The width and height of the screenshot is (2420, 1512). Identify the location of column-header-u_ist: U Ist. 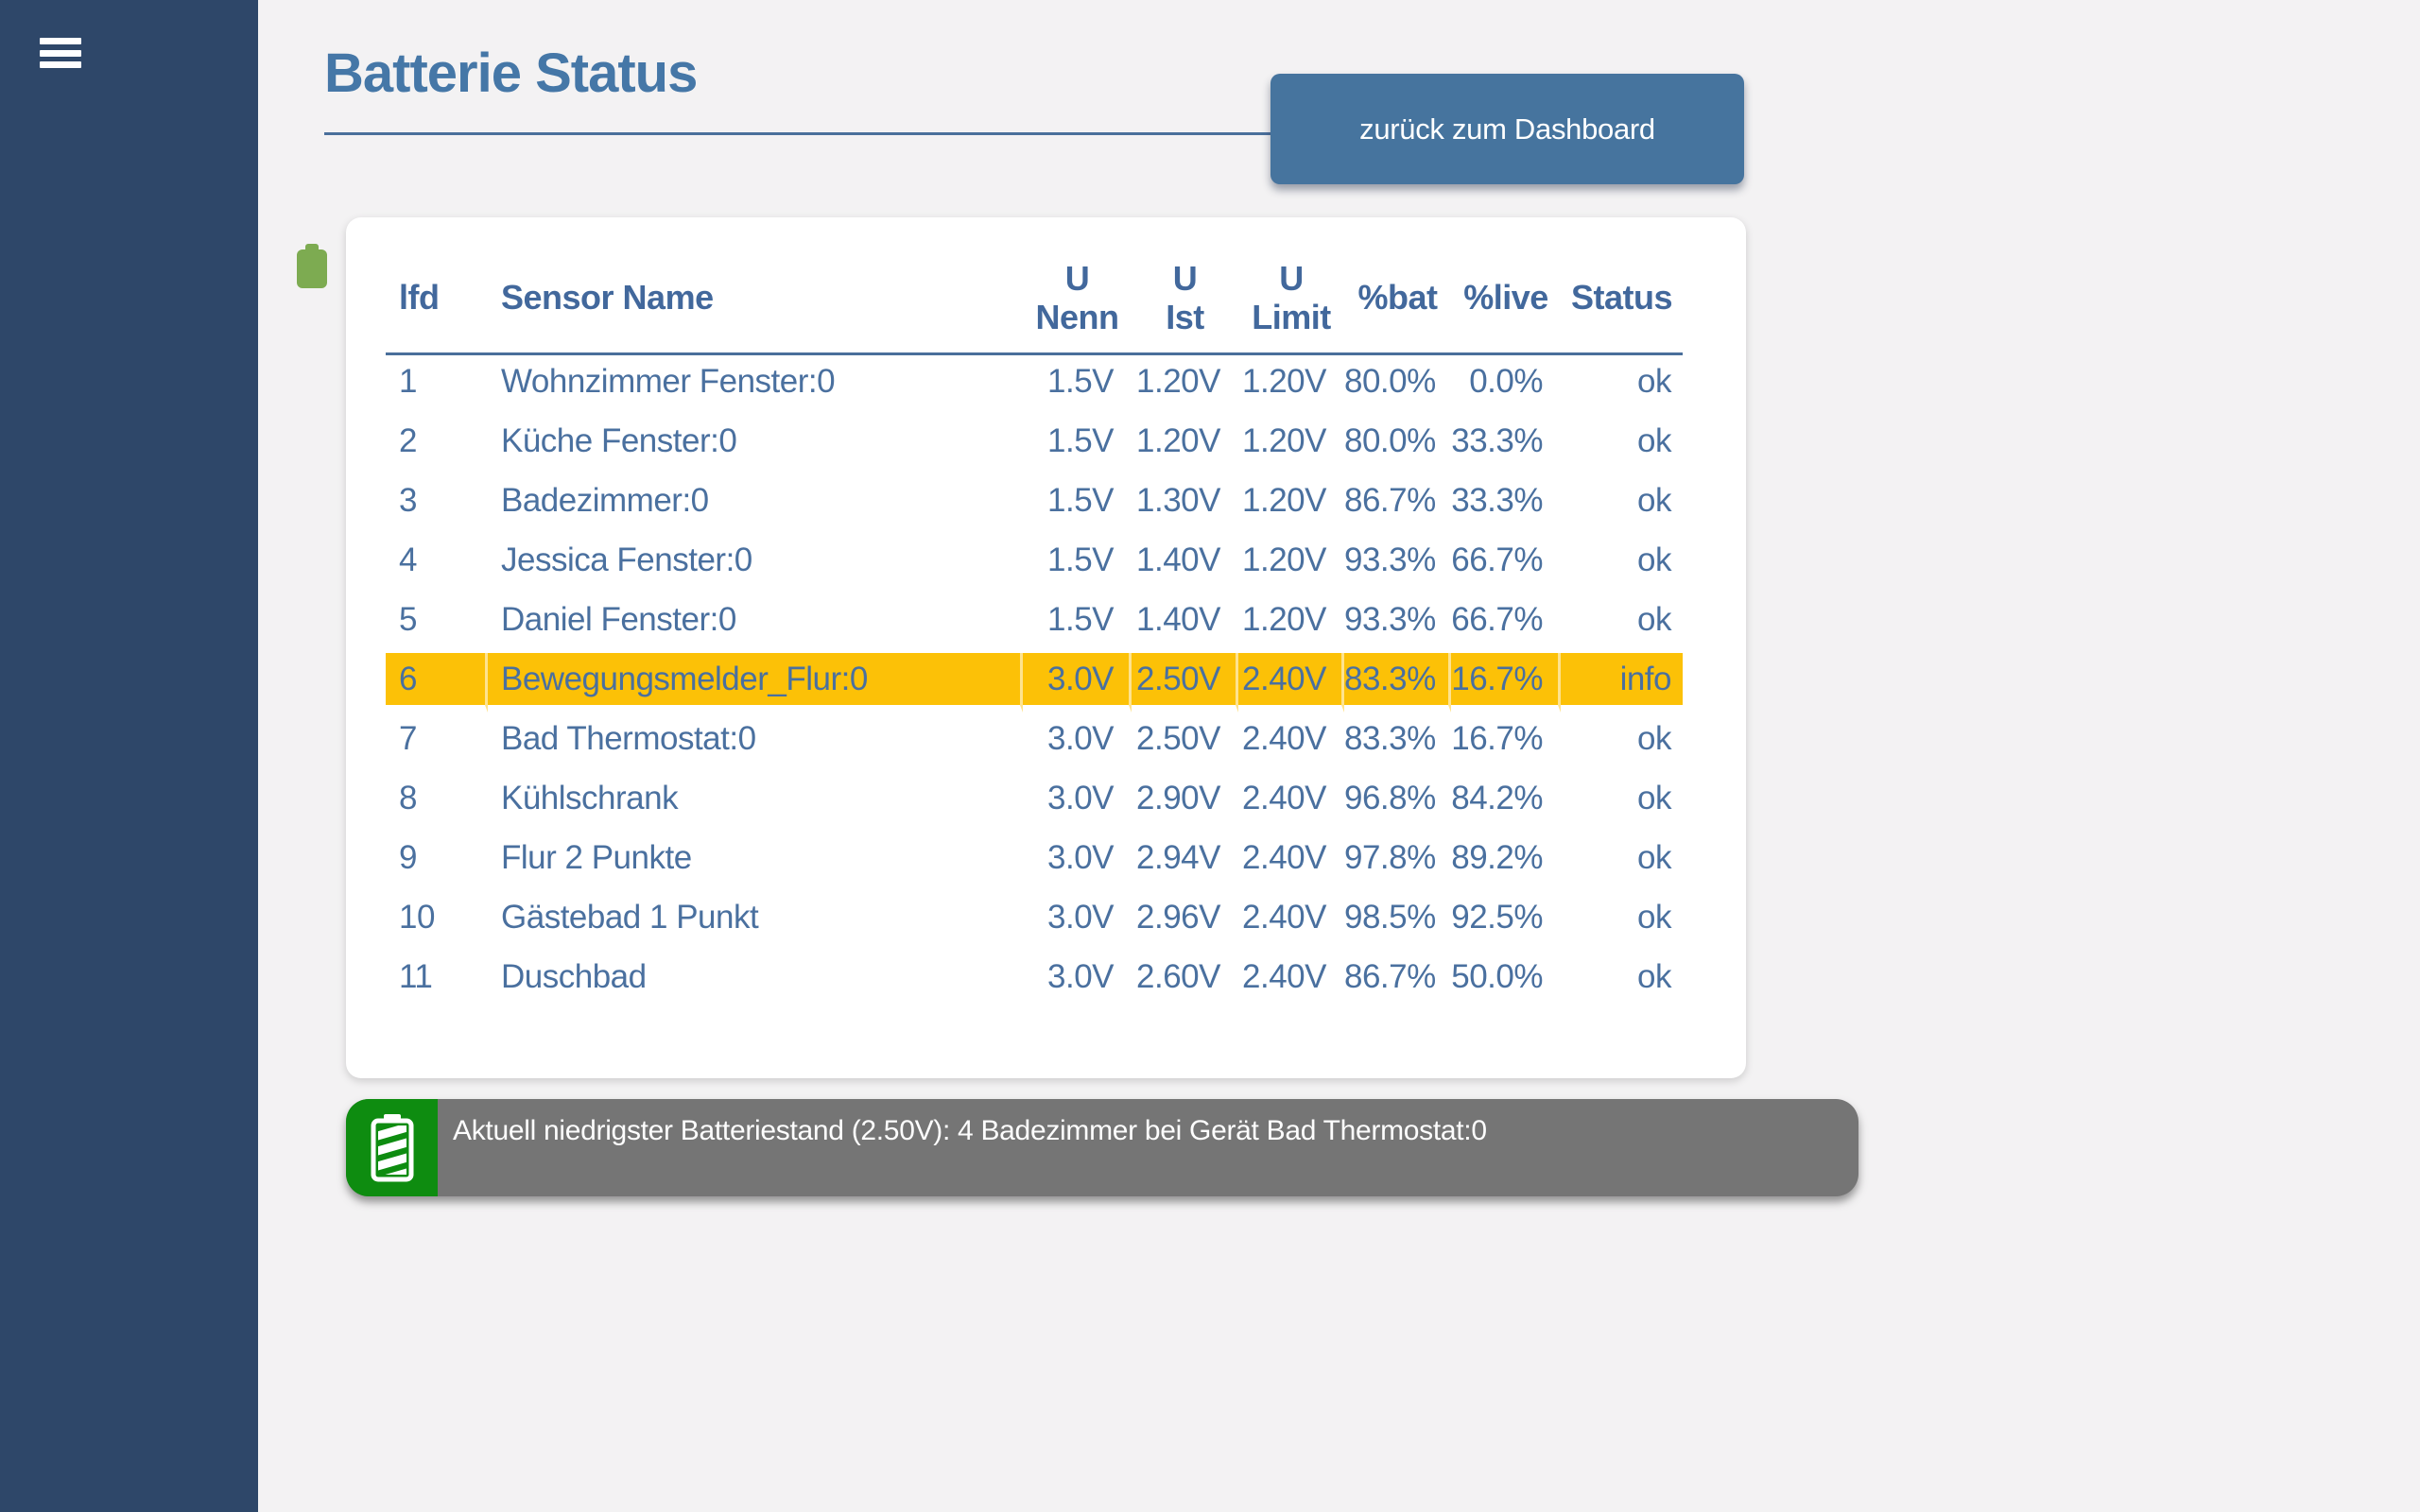
(1185, 299).